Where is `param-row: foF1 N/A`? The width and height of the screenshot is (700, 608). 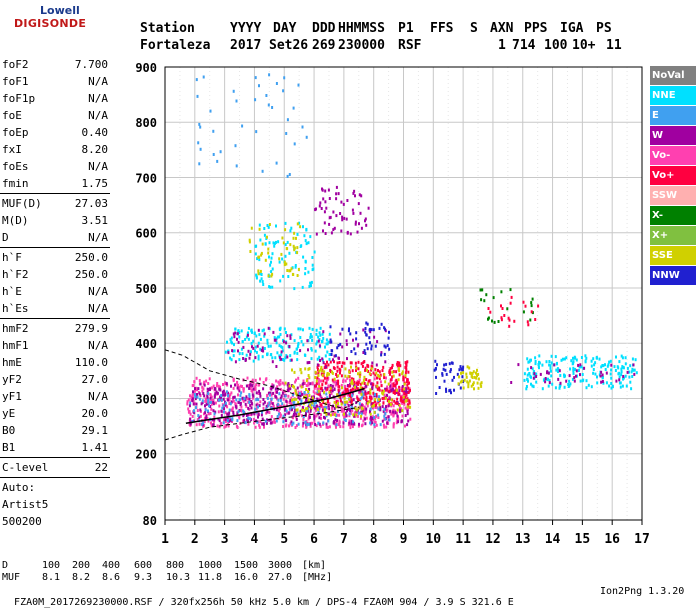
param-row: foF1 N/A is located at coordinates (55, 81).